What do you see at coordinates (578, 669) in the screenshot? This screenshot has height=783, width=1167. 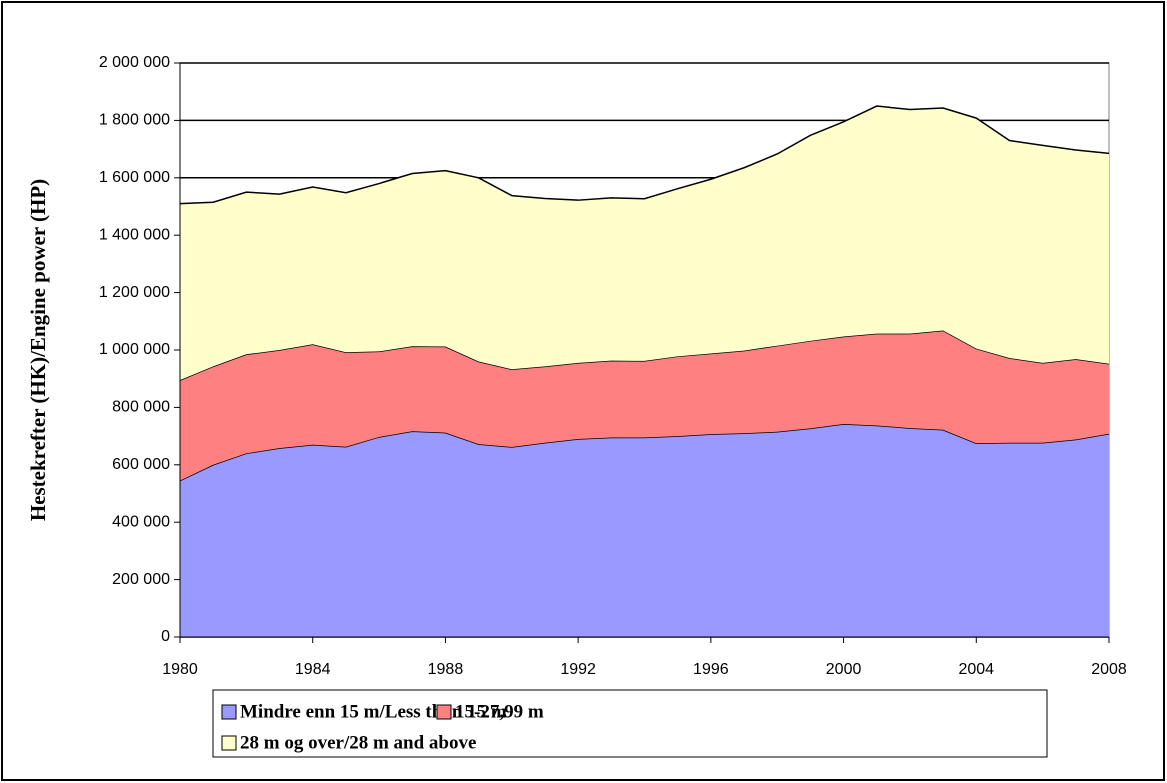 I see `x-tick-label: 1992` at bounding box center [578, 669].